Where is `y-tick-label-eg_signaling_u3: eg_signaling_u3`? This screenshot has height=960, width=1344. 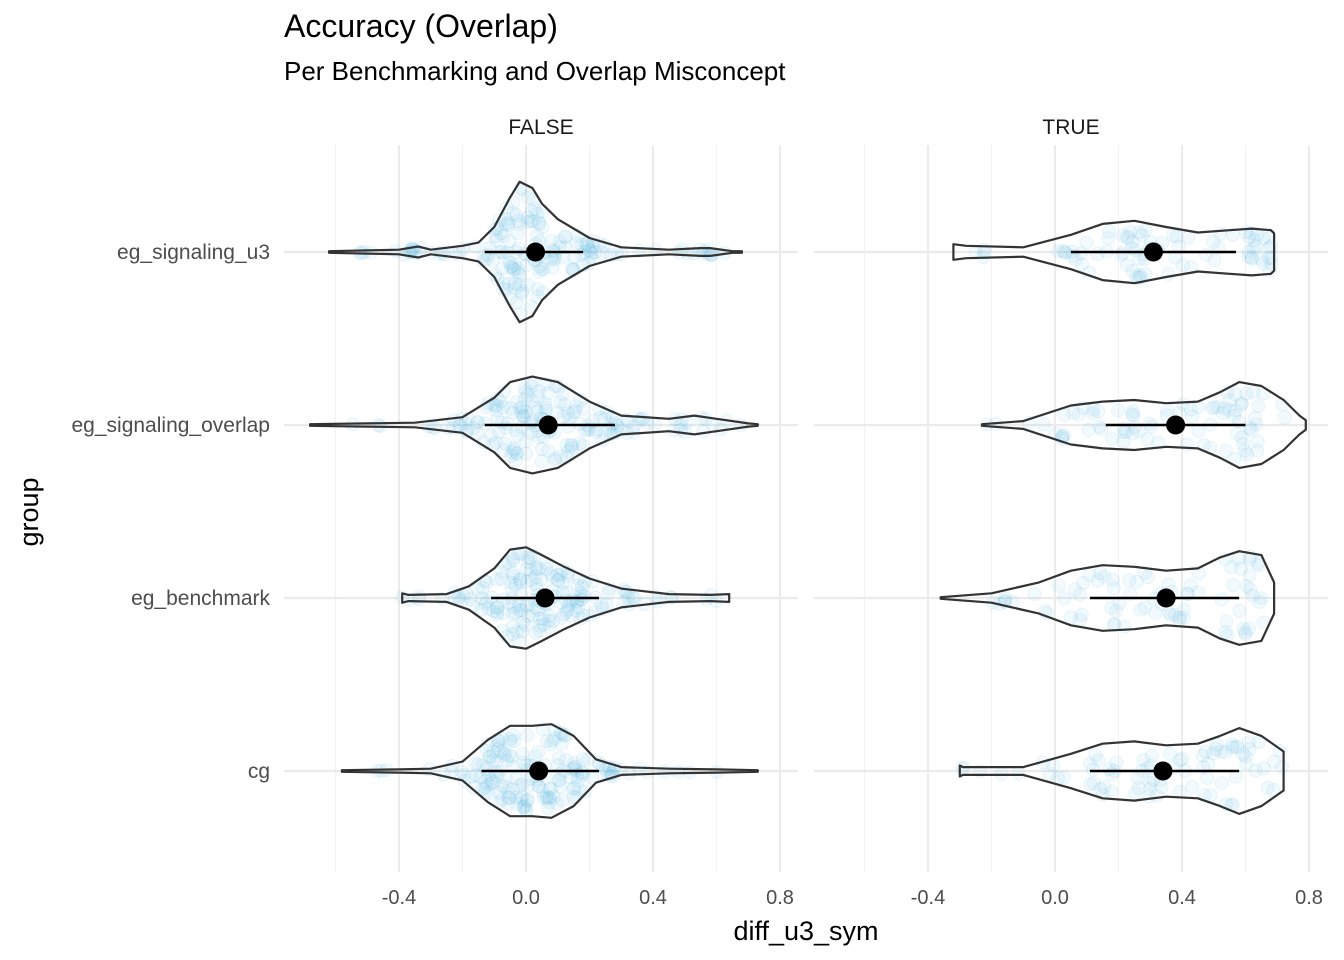
y-tick-label-eg_signaling_u3: eg_signaling_u3 is located at coordinates (193, 252).